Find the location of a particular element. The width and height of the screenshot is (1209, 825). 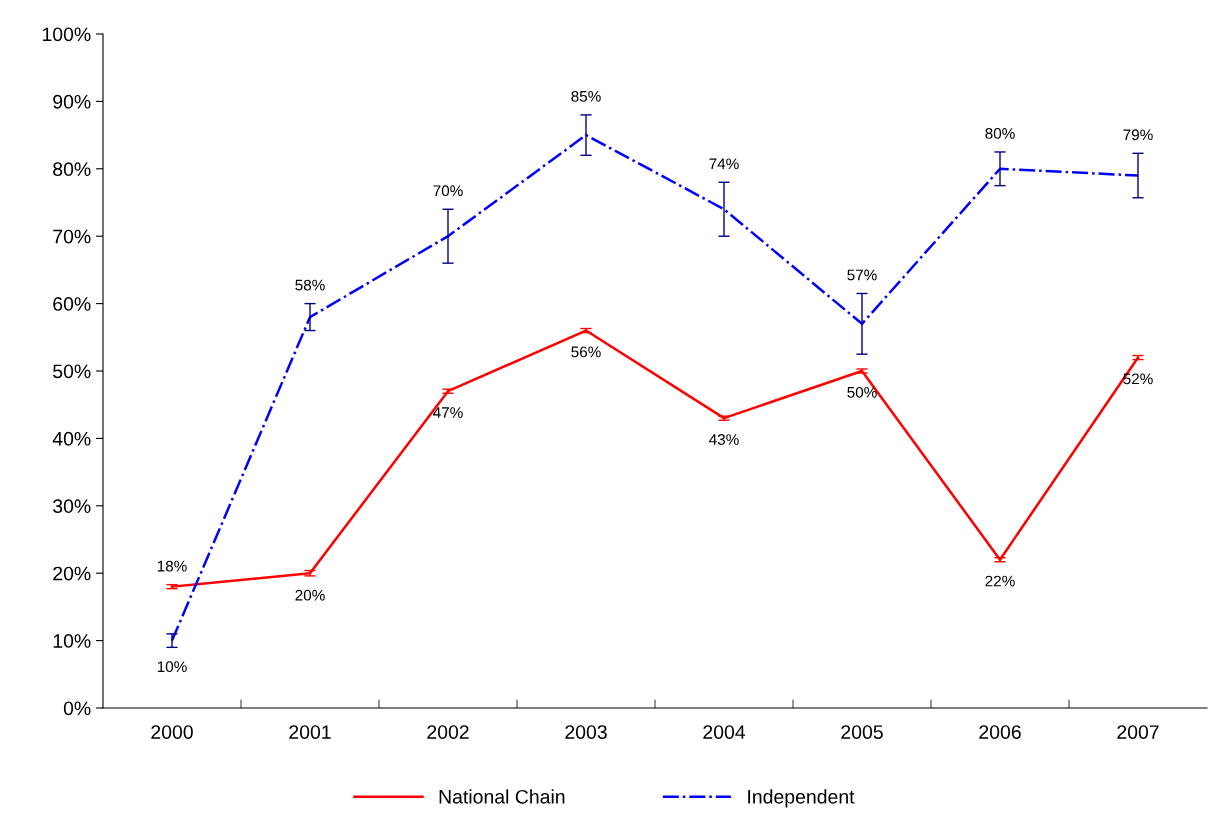

data-label: 85% is located at coordinates (586, 96).